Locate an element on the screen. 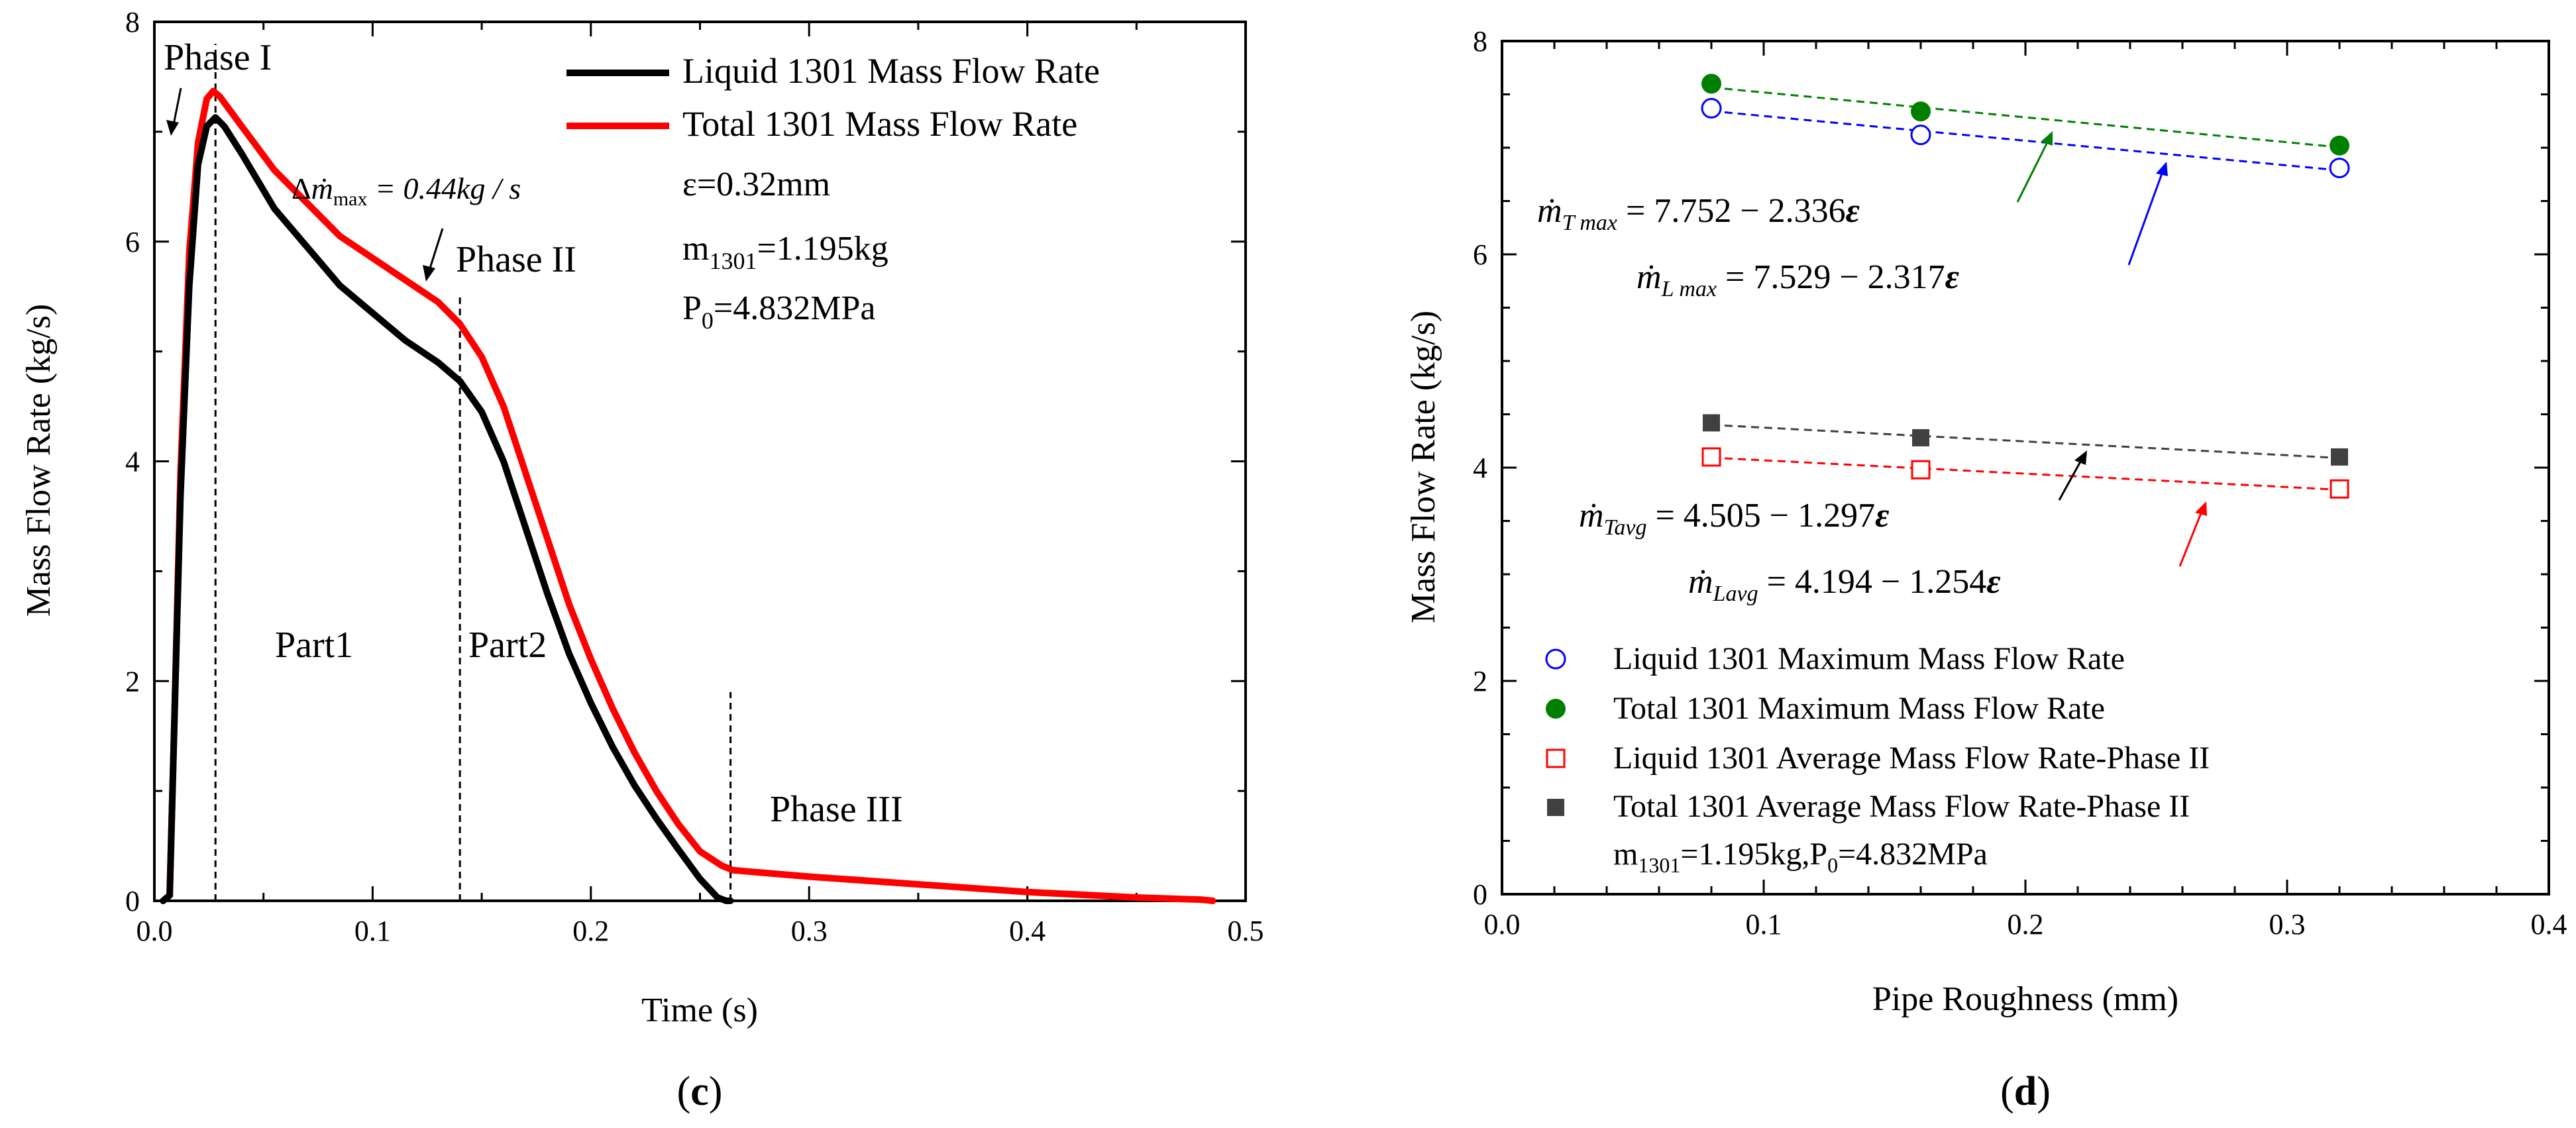 This screenshot has height=1128, width=2576. markers-d is located at coordinates (2025, 286).